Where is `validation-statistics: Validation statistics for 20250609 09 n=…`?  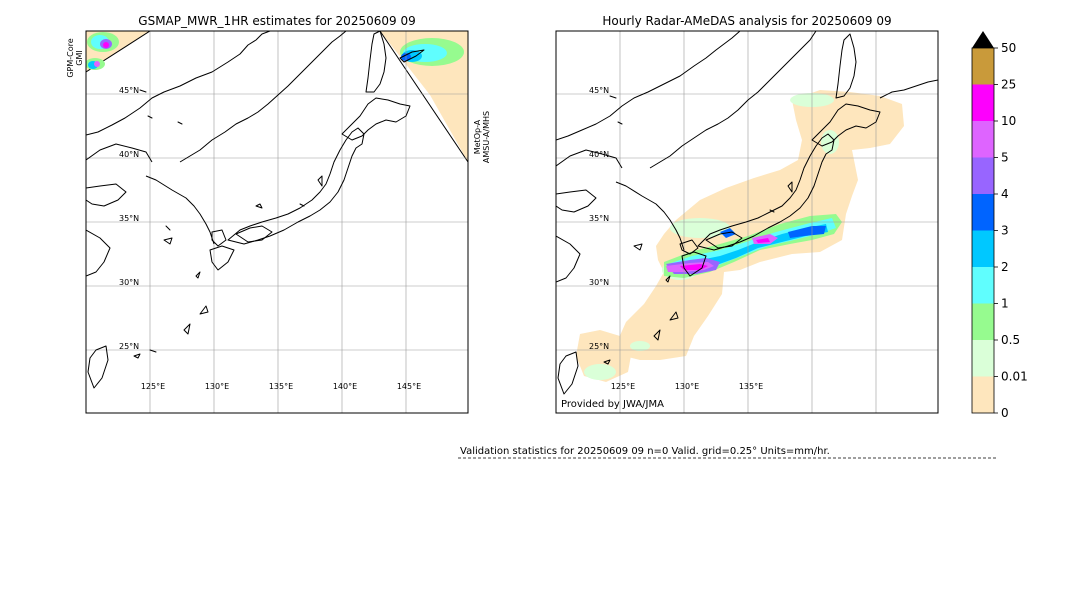 validation-statistics: Validation statistics for 20250609 09 n=… is located at coordinates (727, 452).